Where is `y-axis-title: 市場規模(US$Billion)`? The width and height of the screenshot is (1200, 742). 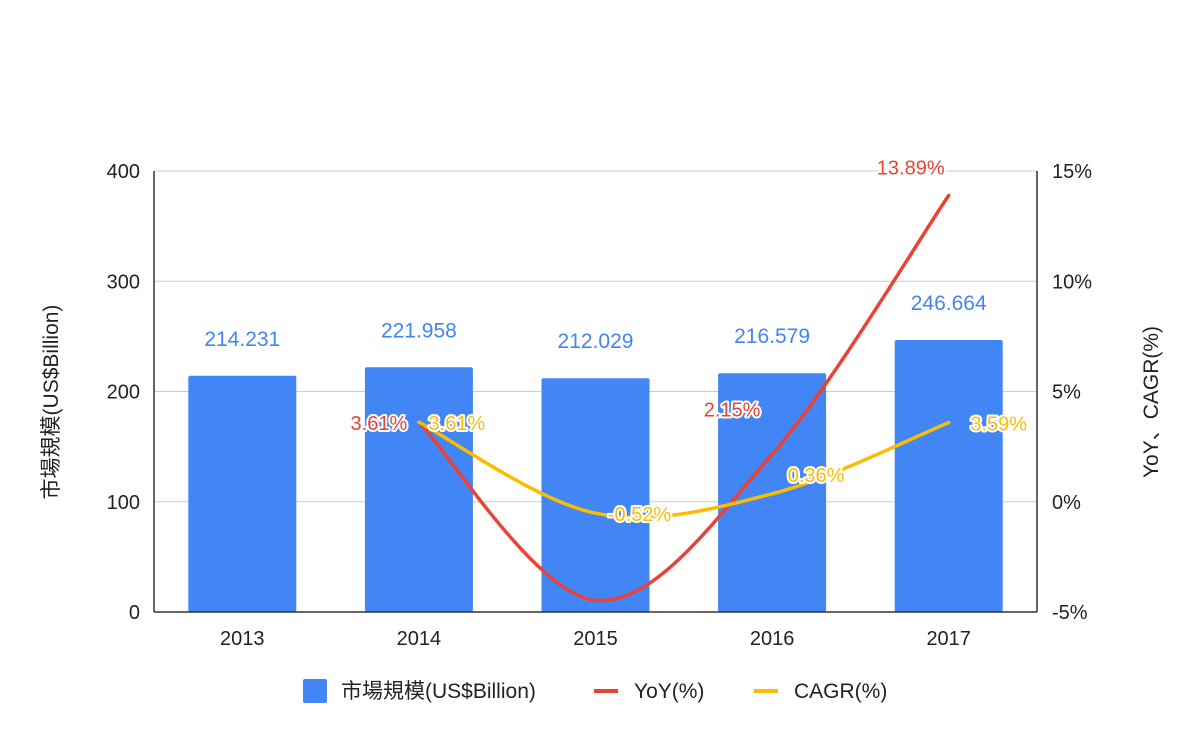
y-axis-title: 市場規模(US$Billion) is located at coordinates (51, 402).